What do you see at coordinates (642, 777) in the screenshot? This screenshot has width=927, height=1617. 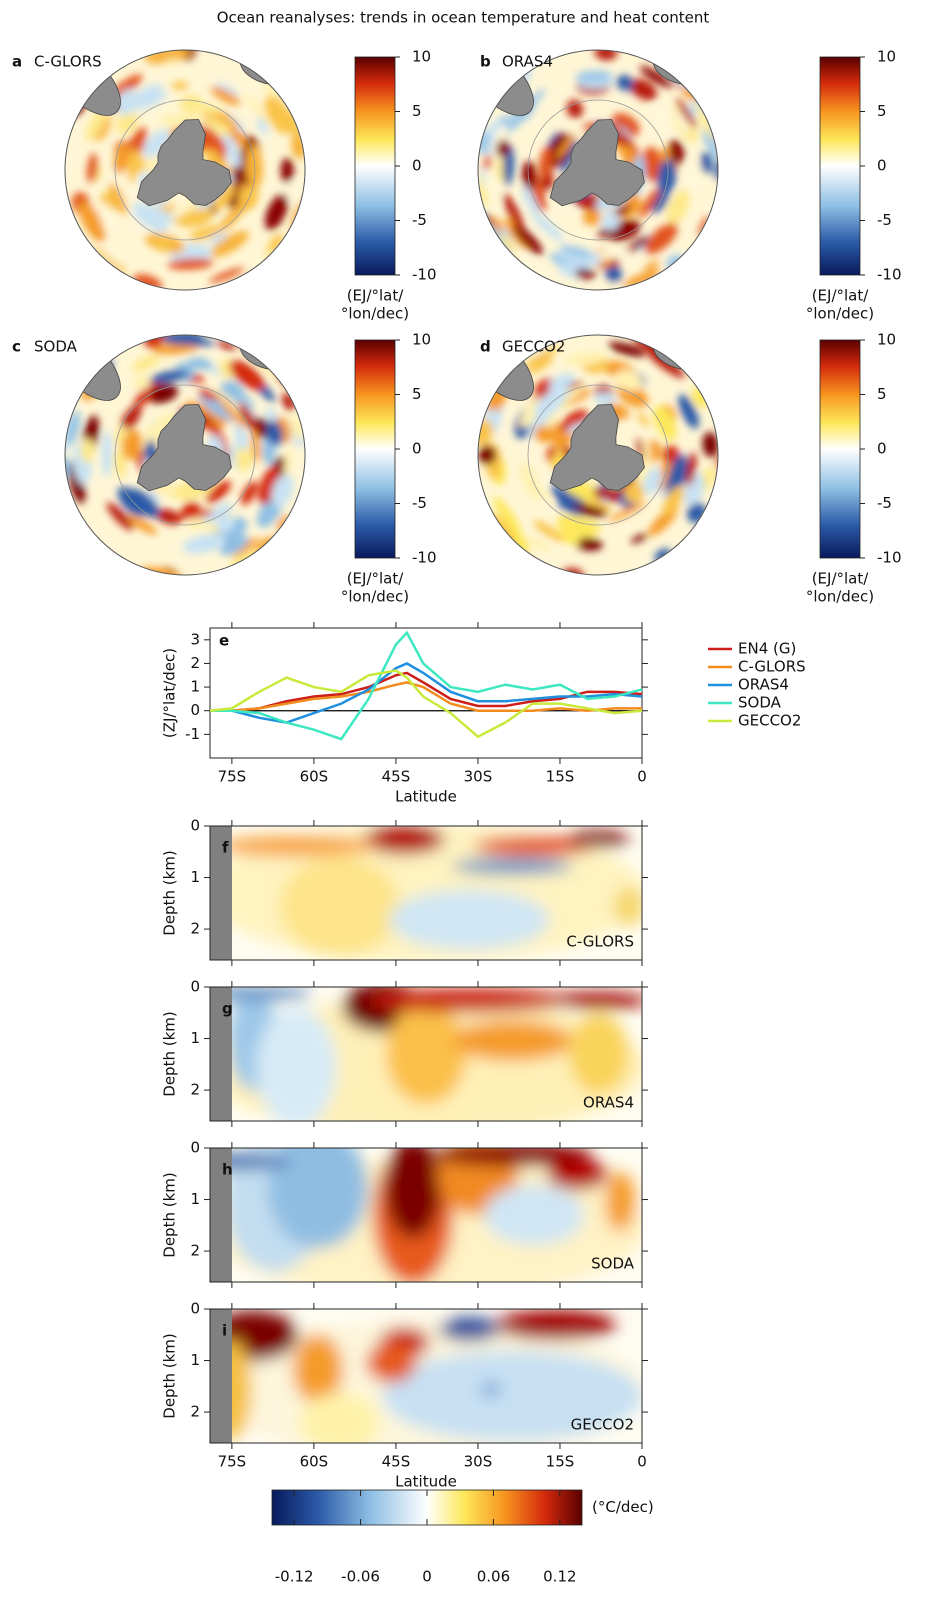 I see `x-tick-label: 0` at bounding box center [642, 777].